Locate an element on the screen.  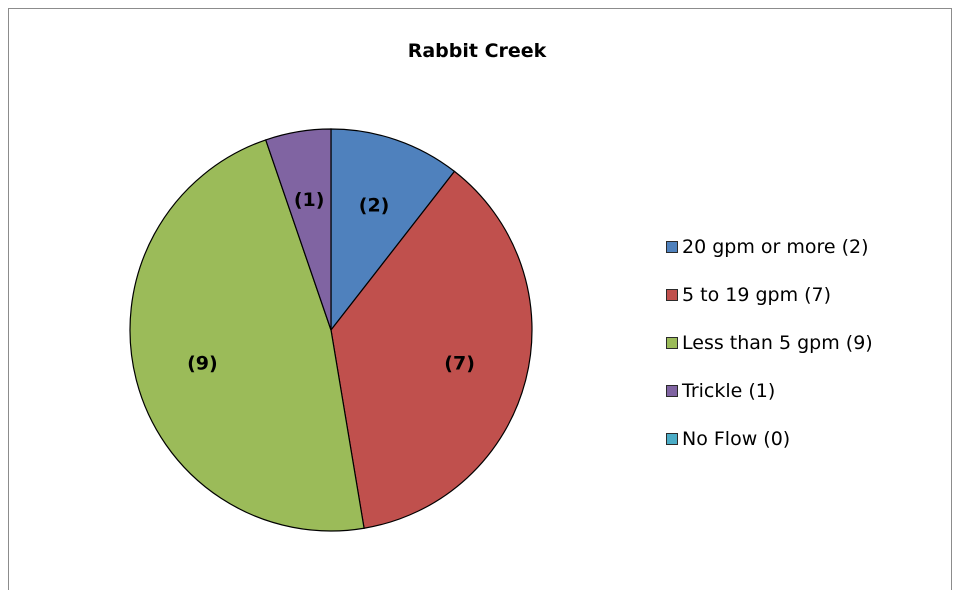
legend-label: 20 gpm or more (2) is located at coordinates (775, 247).